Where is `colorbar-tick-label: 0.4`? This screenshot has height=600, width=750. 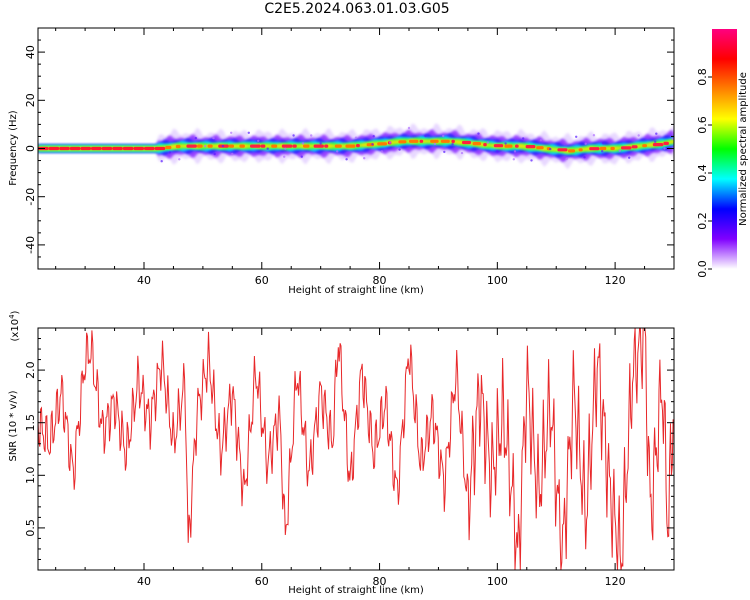 colorbar-tick-label: 0.4 is located at coordinates (702, 173).